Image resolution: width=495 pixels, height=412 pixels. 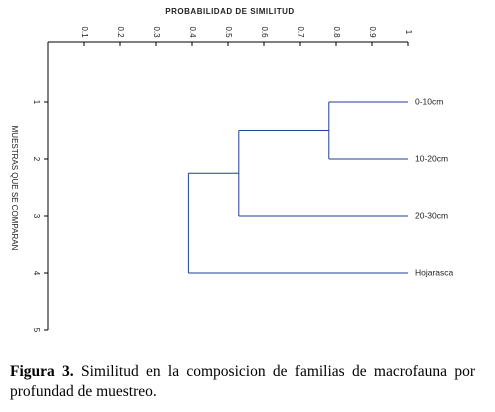 I want to click on caption-label: Figura 3., so click(x=42, y=371).